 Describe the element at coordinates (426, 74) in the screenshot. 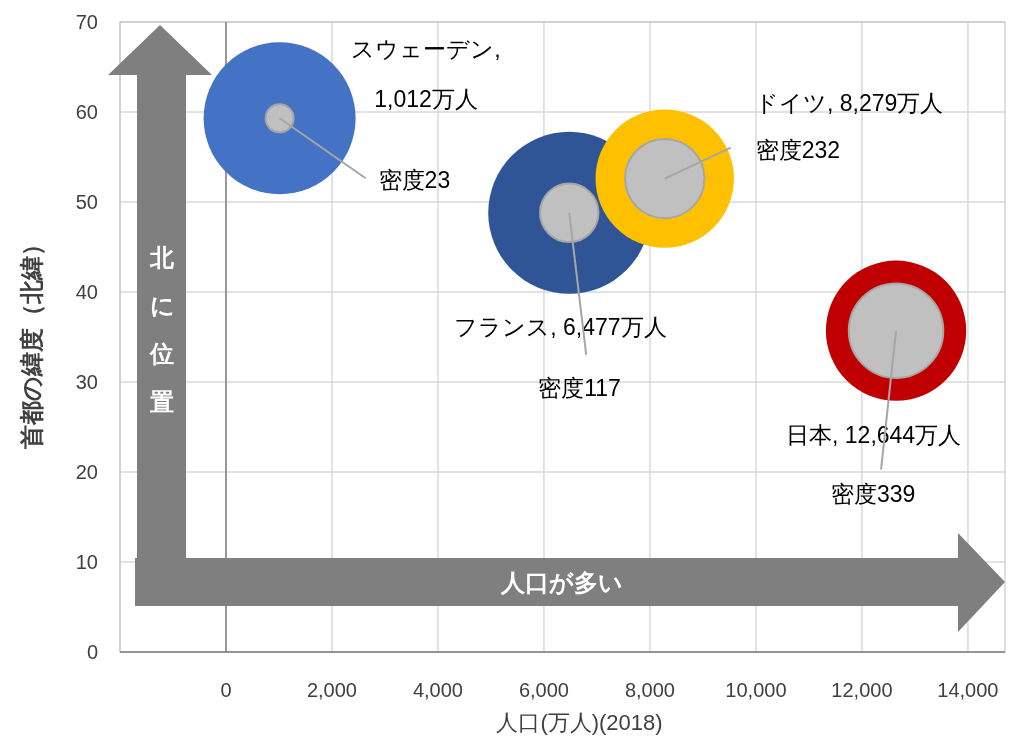

I see `annotation: スウェーデン, 1,012万人` at that location.